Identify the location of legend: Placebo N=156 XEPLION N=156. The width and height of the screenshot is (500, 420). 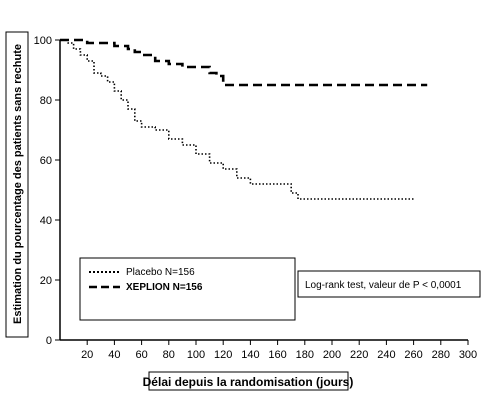
(187, 289).